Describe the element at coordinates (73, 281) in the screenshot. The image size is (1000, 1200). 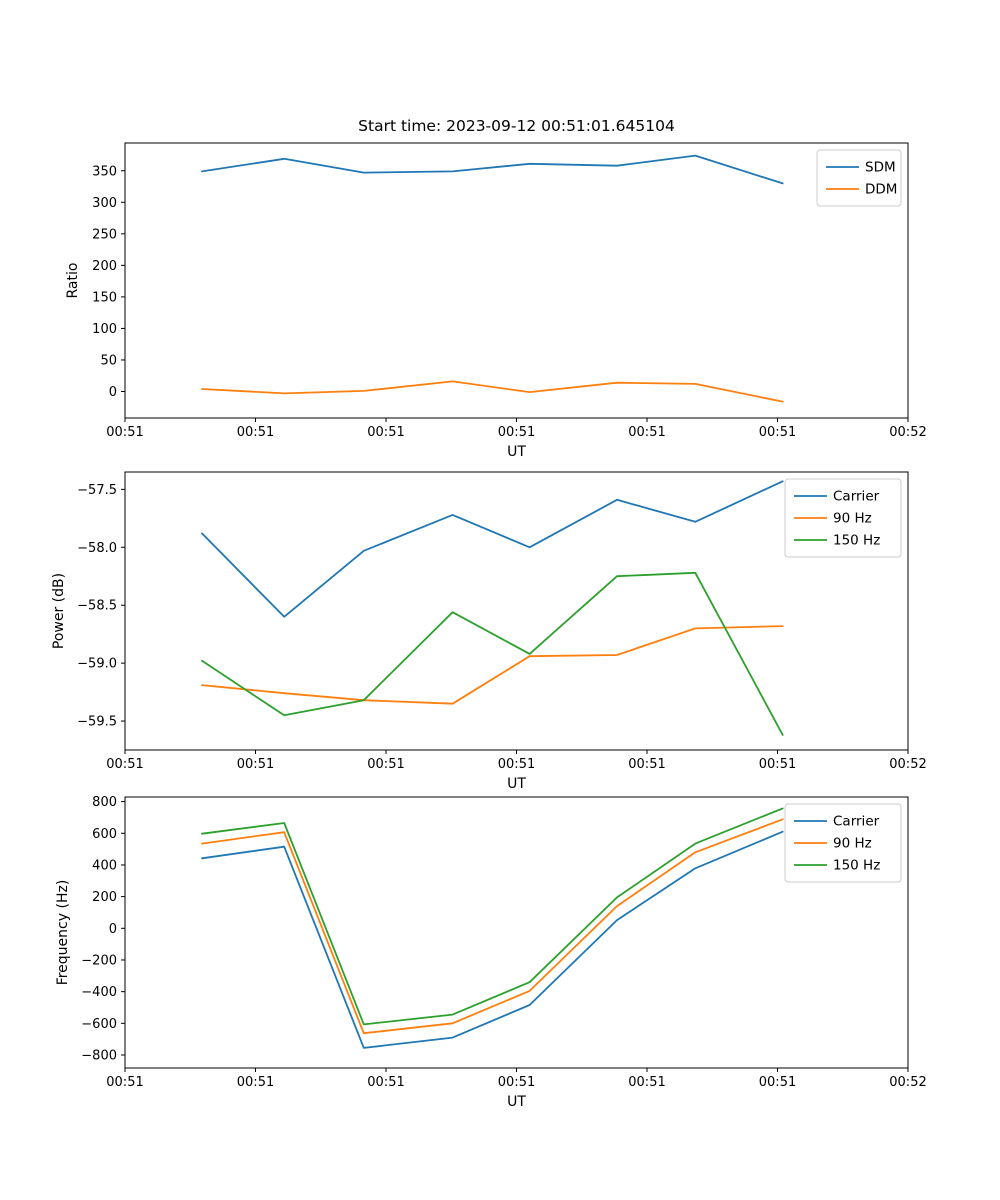
I see `y-axis-label: Ratio` at that location.